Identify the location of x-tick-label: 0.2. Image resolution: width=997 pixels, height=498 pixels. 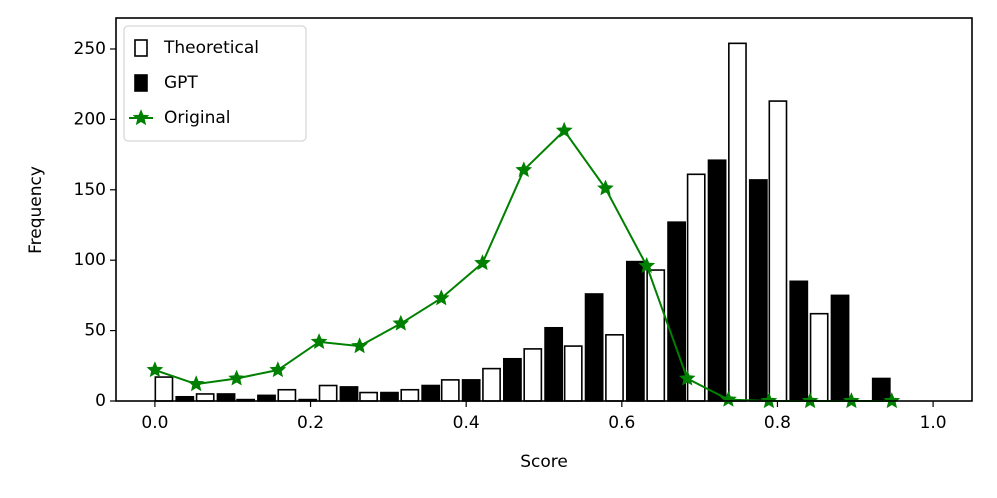
(310, 423).